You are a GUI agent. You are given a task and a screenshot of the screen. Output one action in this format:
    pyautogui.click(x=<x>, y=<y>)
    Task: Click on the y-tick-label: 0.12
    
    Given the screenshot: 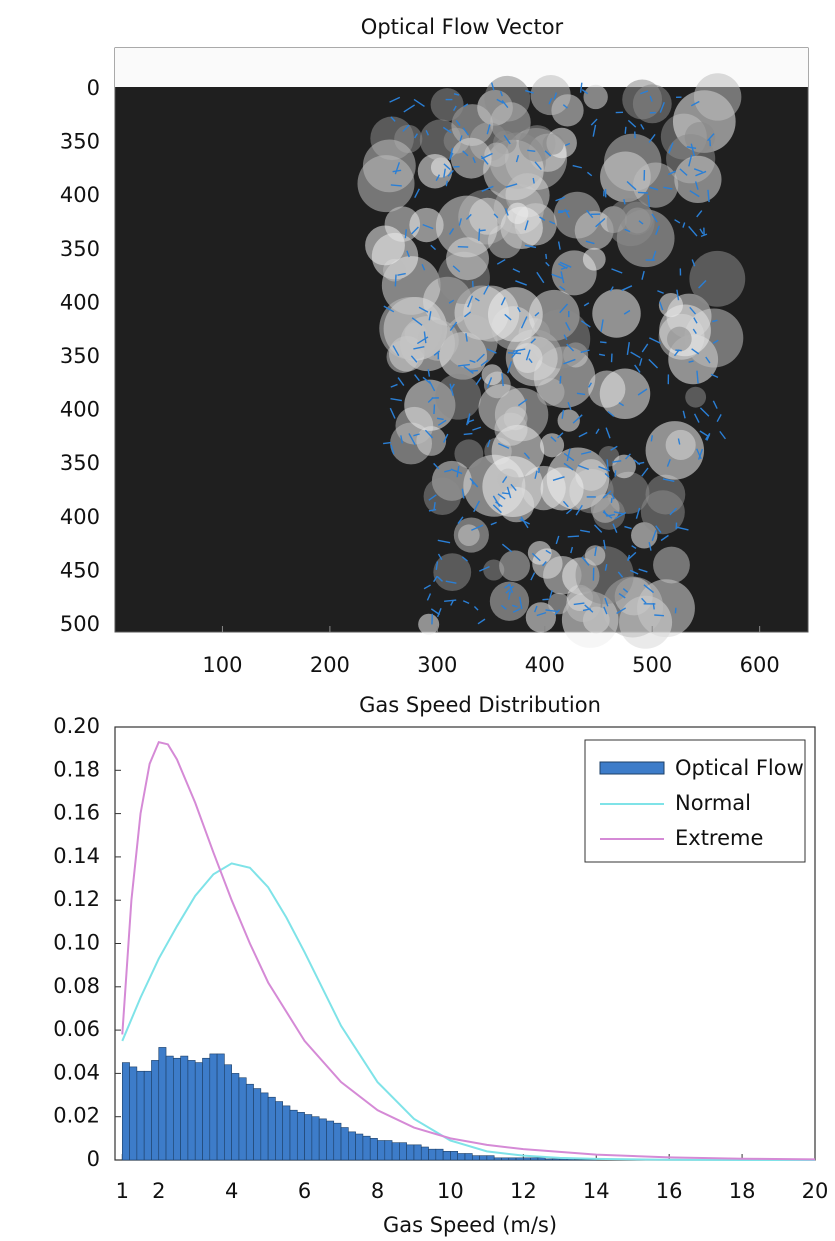 What is the action you would take?
    pyautogui.click(x=76, y=899)
    